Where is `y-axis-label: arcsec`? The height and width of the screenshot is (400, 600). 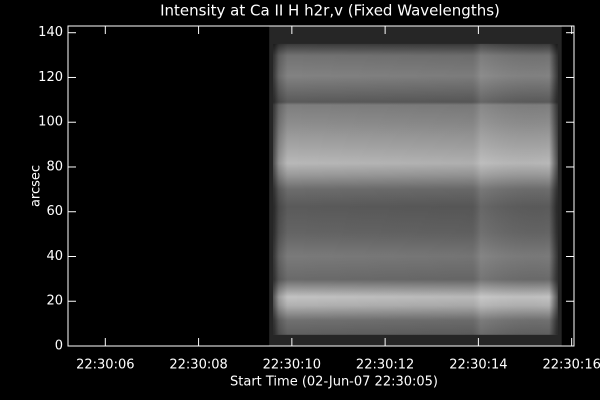
y-axis-label: arcsec is located at coordinates (36, 186).